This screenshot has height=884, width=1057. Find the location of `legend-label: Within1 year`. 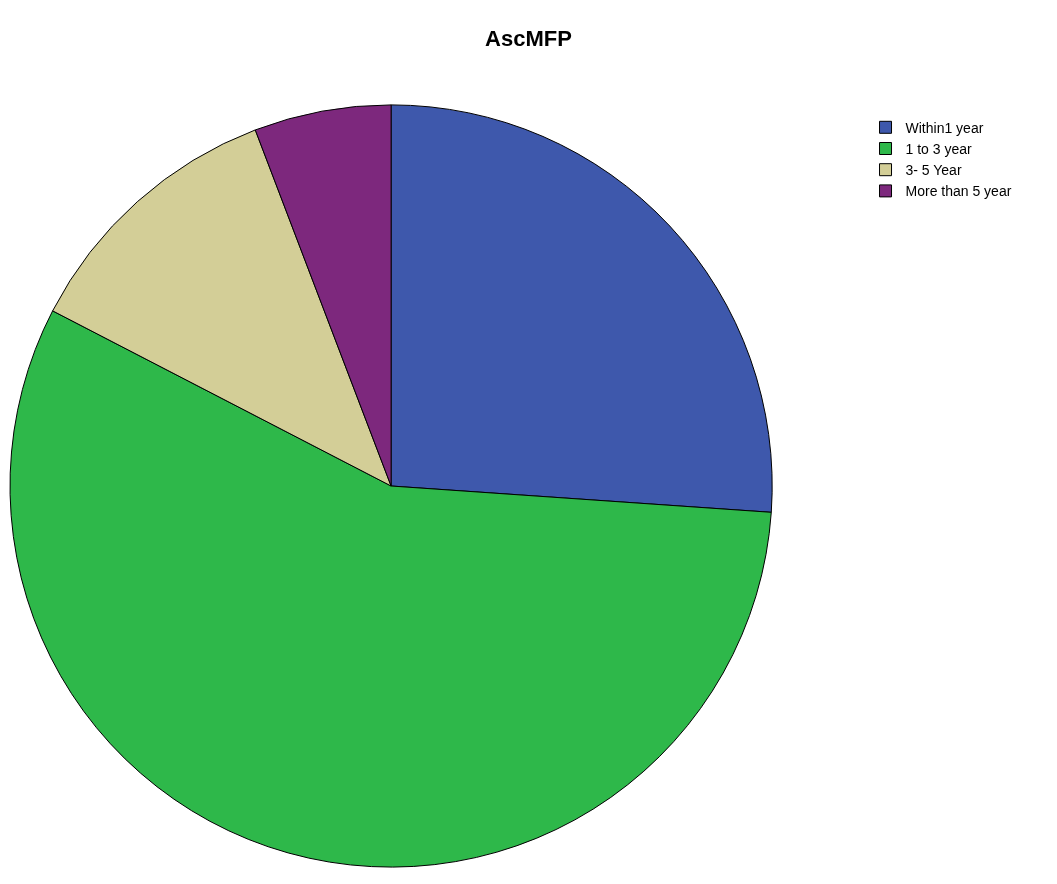

legend-label: Within1 year is located at coordinates (944, 127).